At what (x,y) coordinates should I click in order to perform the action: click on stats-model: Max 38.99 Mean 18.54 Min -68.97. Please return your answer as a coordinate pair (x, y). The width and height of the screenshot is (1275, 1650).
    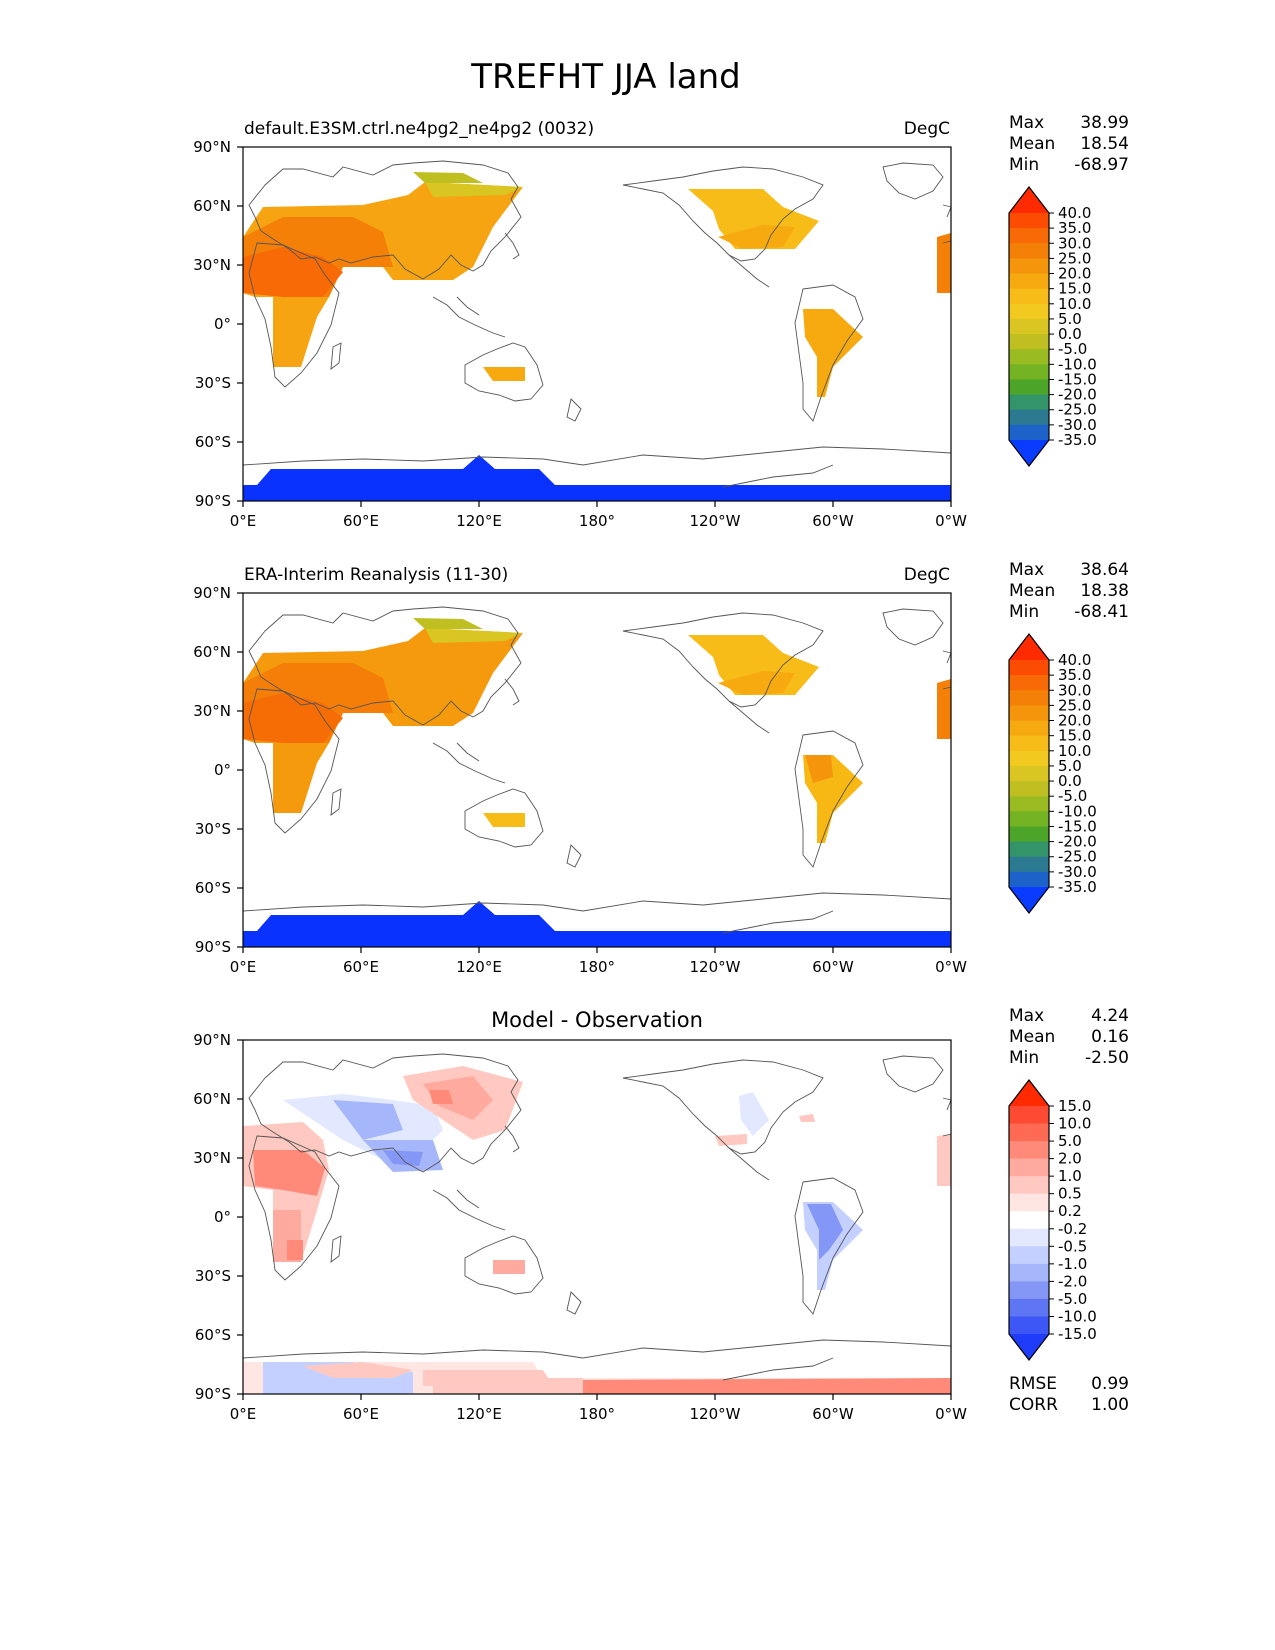
    Looking at the image, I should click on (1069, 144).